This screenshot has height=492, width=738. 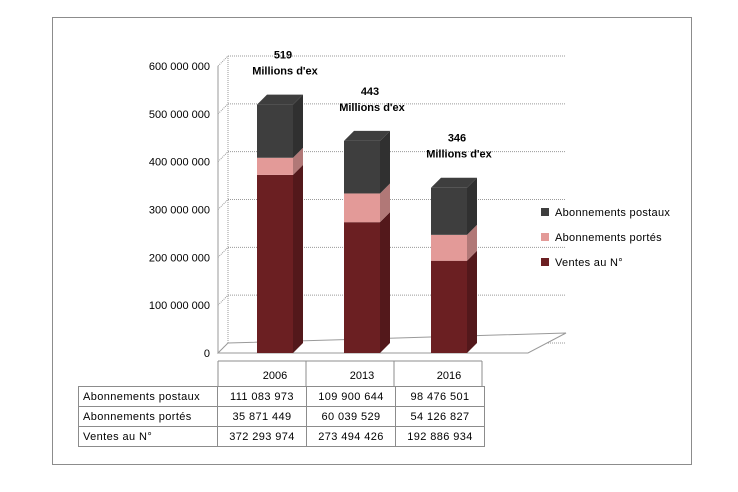 What do you see at coordinates (179, 67) in the screenshot?
I see `y-tick-label: 600 000 000` at bounding box center [179, 67].